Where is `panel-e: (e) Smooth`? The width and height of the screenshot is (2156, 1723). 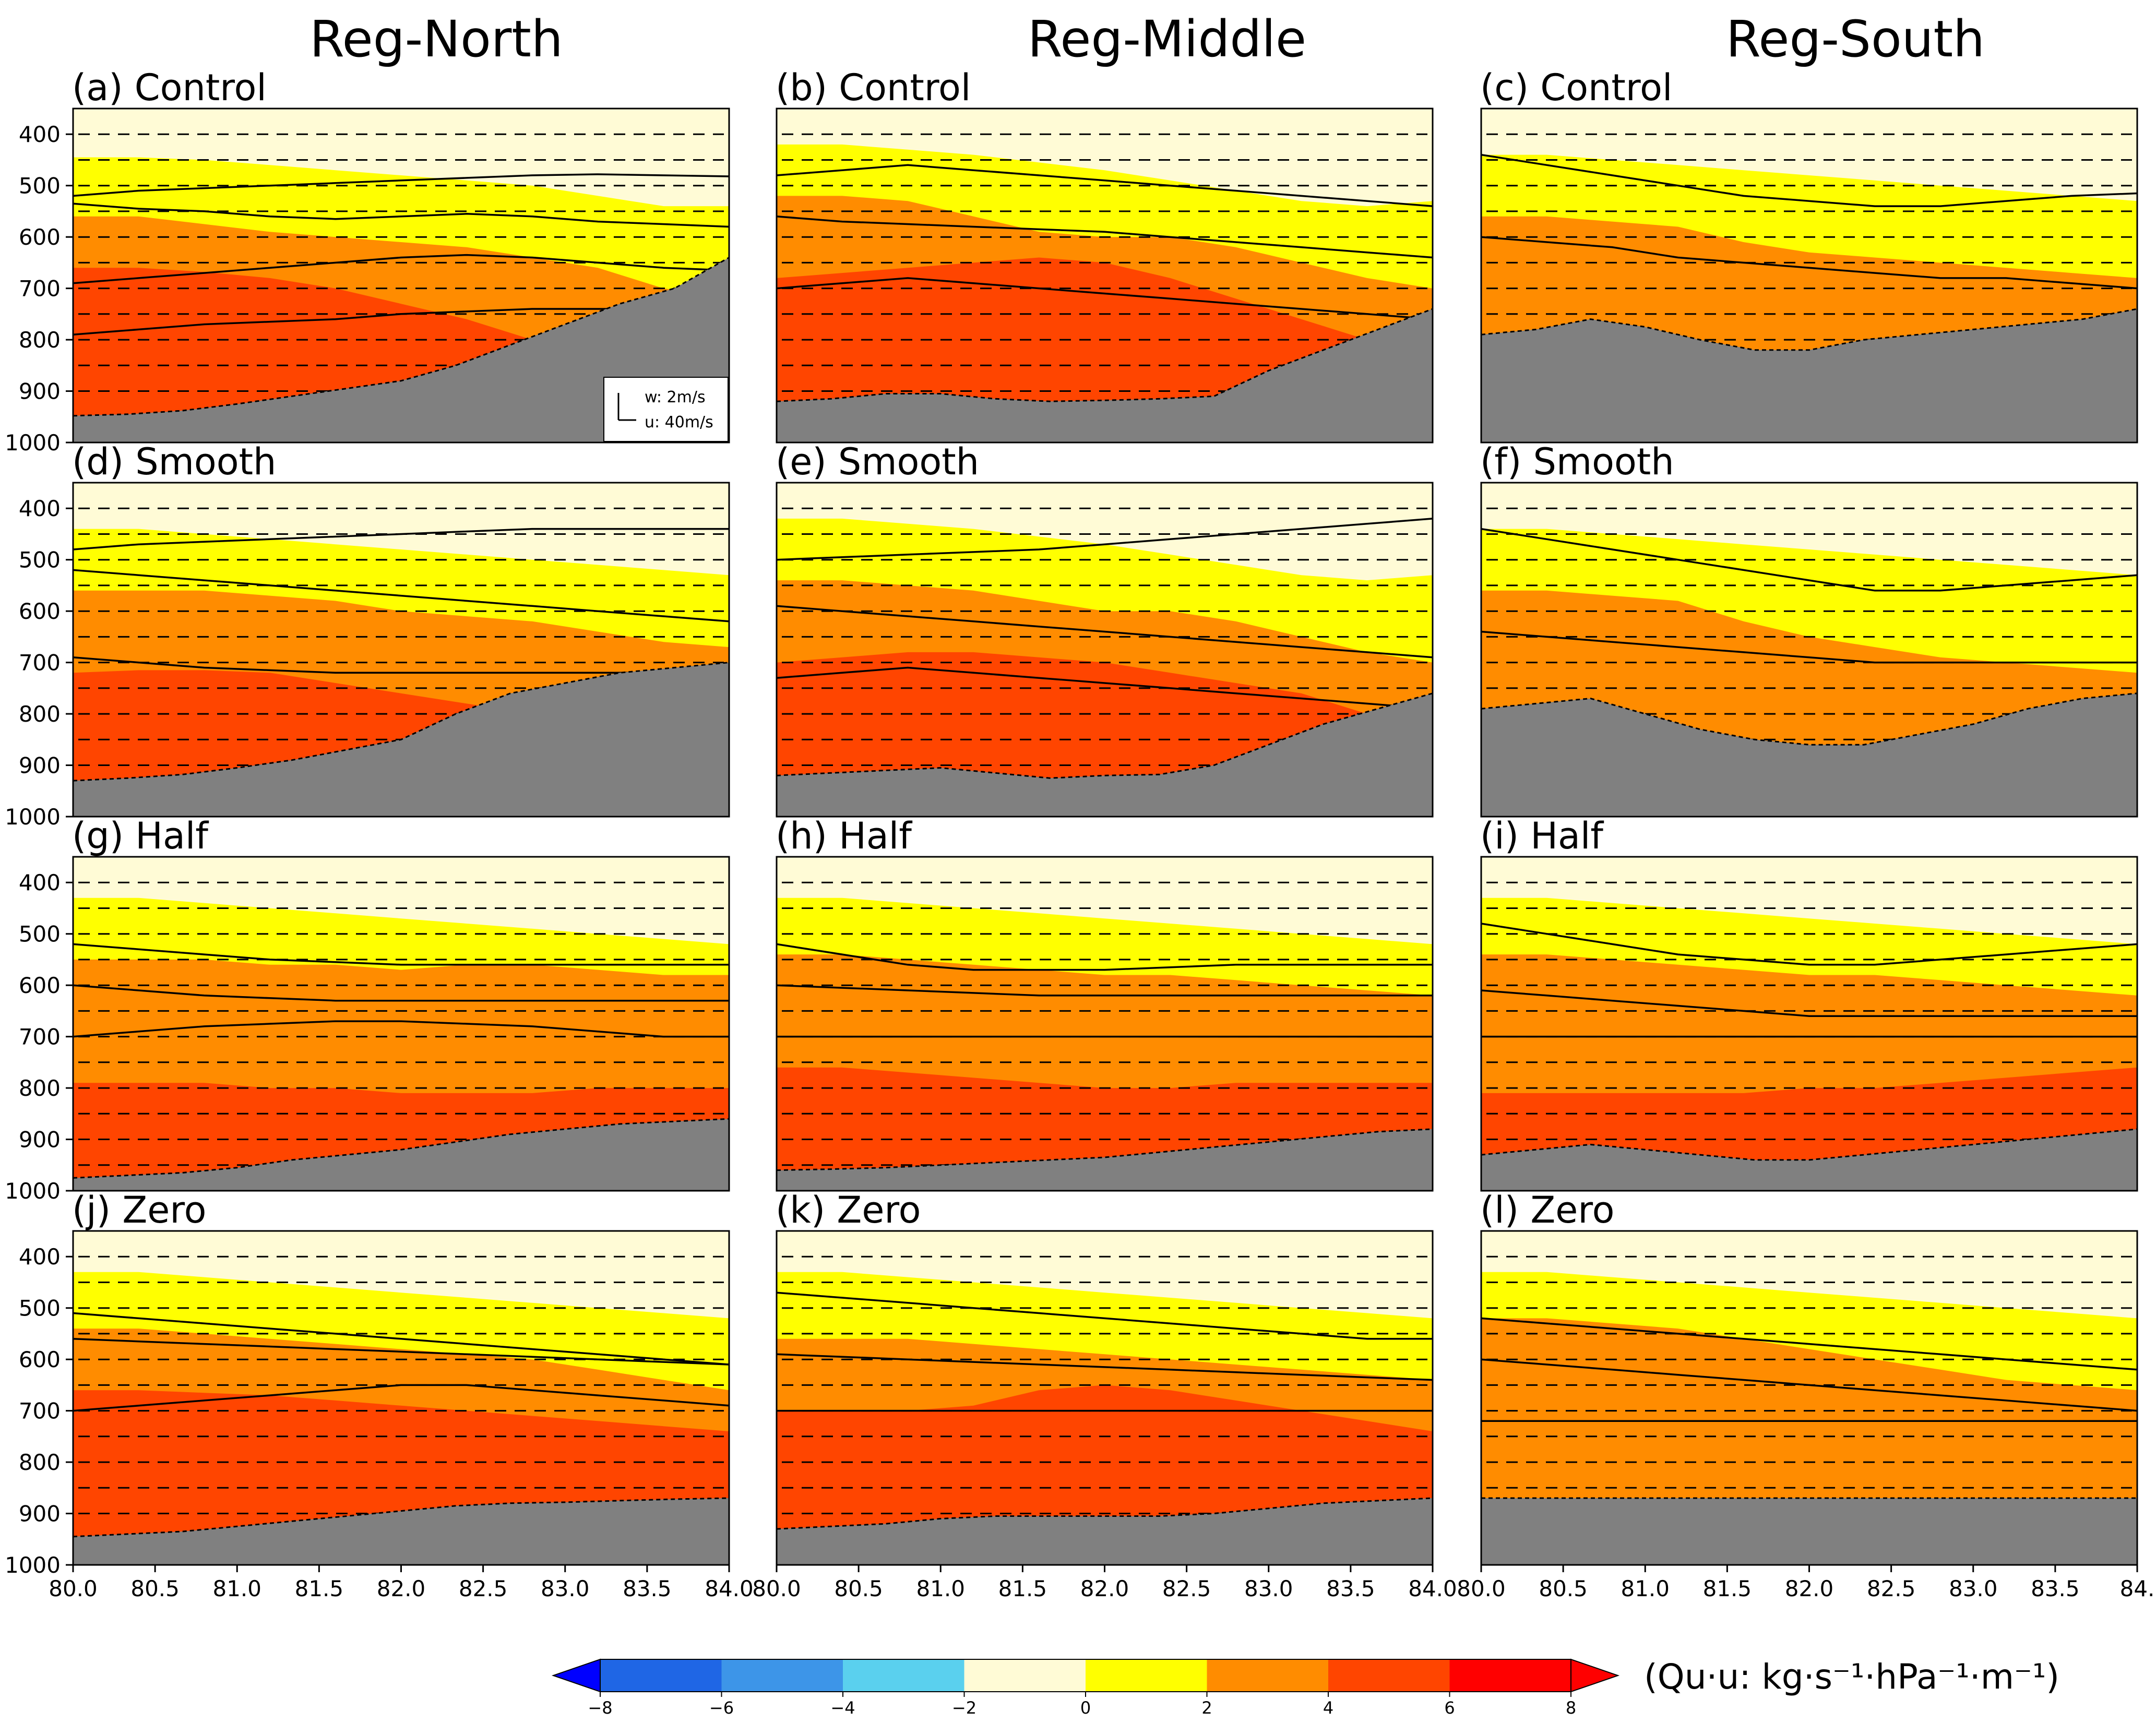 panel-e: (e) Smooth is located at coordinates (1105, 629).